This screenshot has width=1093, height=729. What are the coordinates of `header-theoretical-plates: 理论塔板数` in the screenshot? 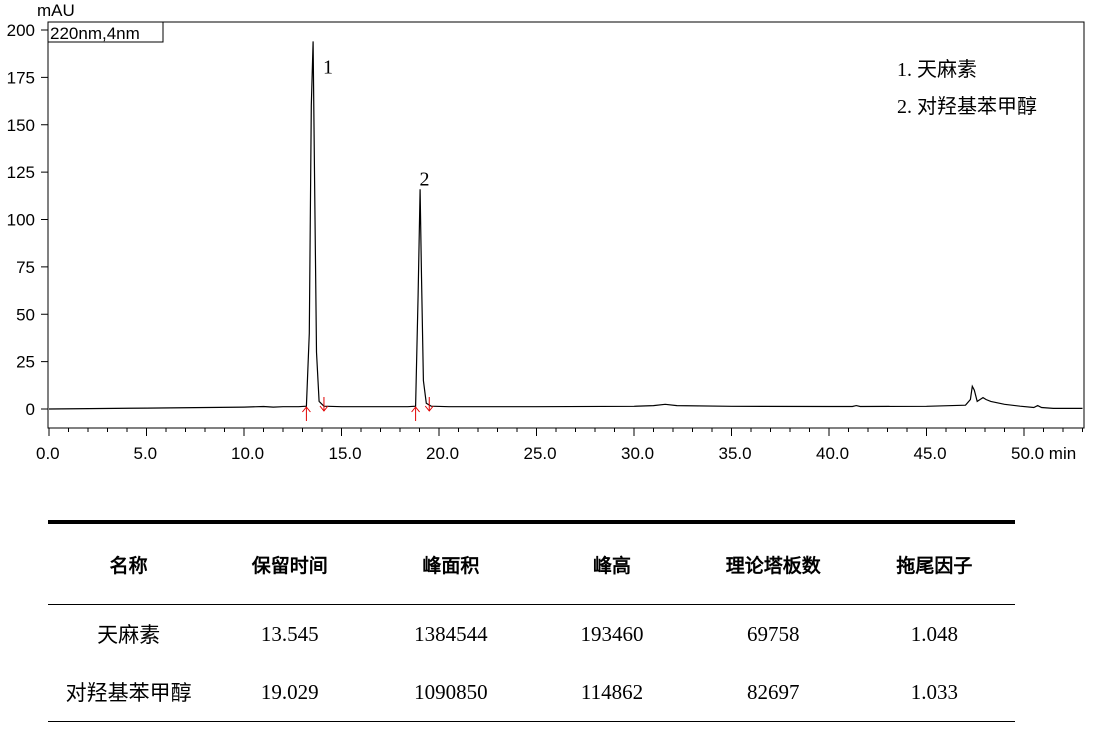 It's located at (773, 565).